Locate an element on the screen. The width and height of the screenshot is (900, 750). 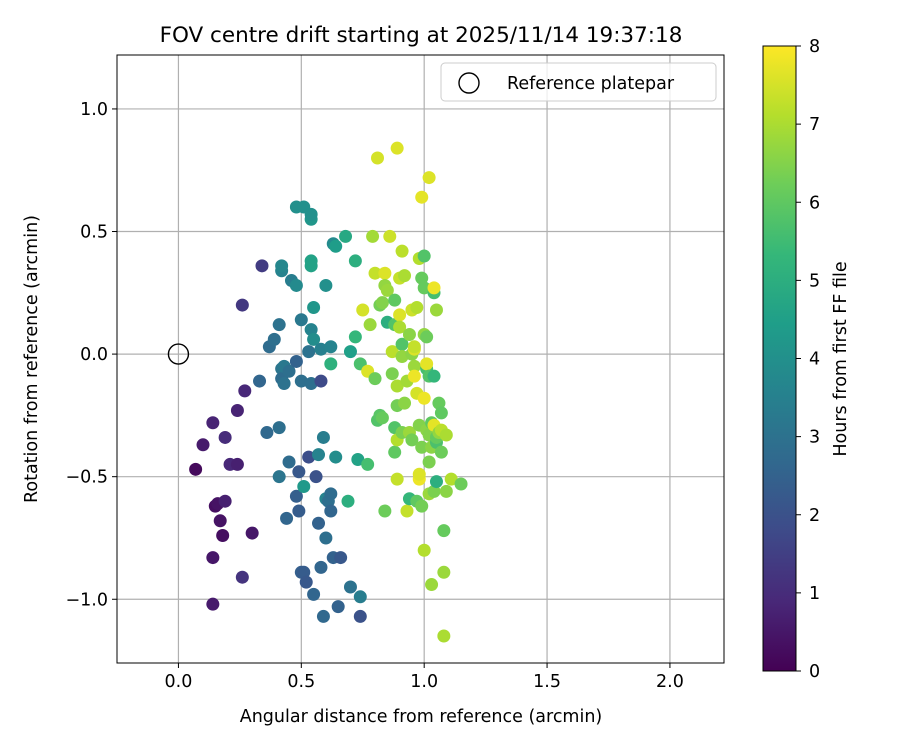
reference-platepar-marker is located at coordinates (178, 354).